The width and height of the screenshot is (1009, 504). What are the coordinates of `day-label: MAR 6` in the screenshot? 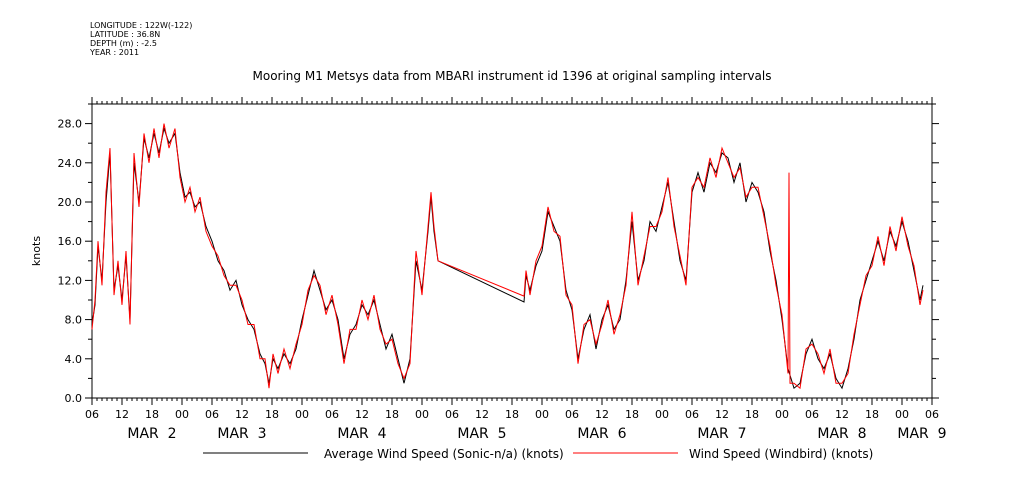 It's located at (601, 434).